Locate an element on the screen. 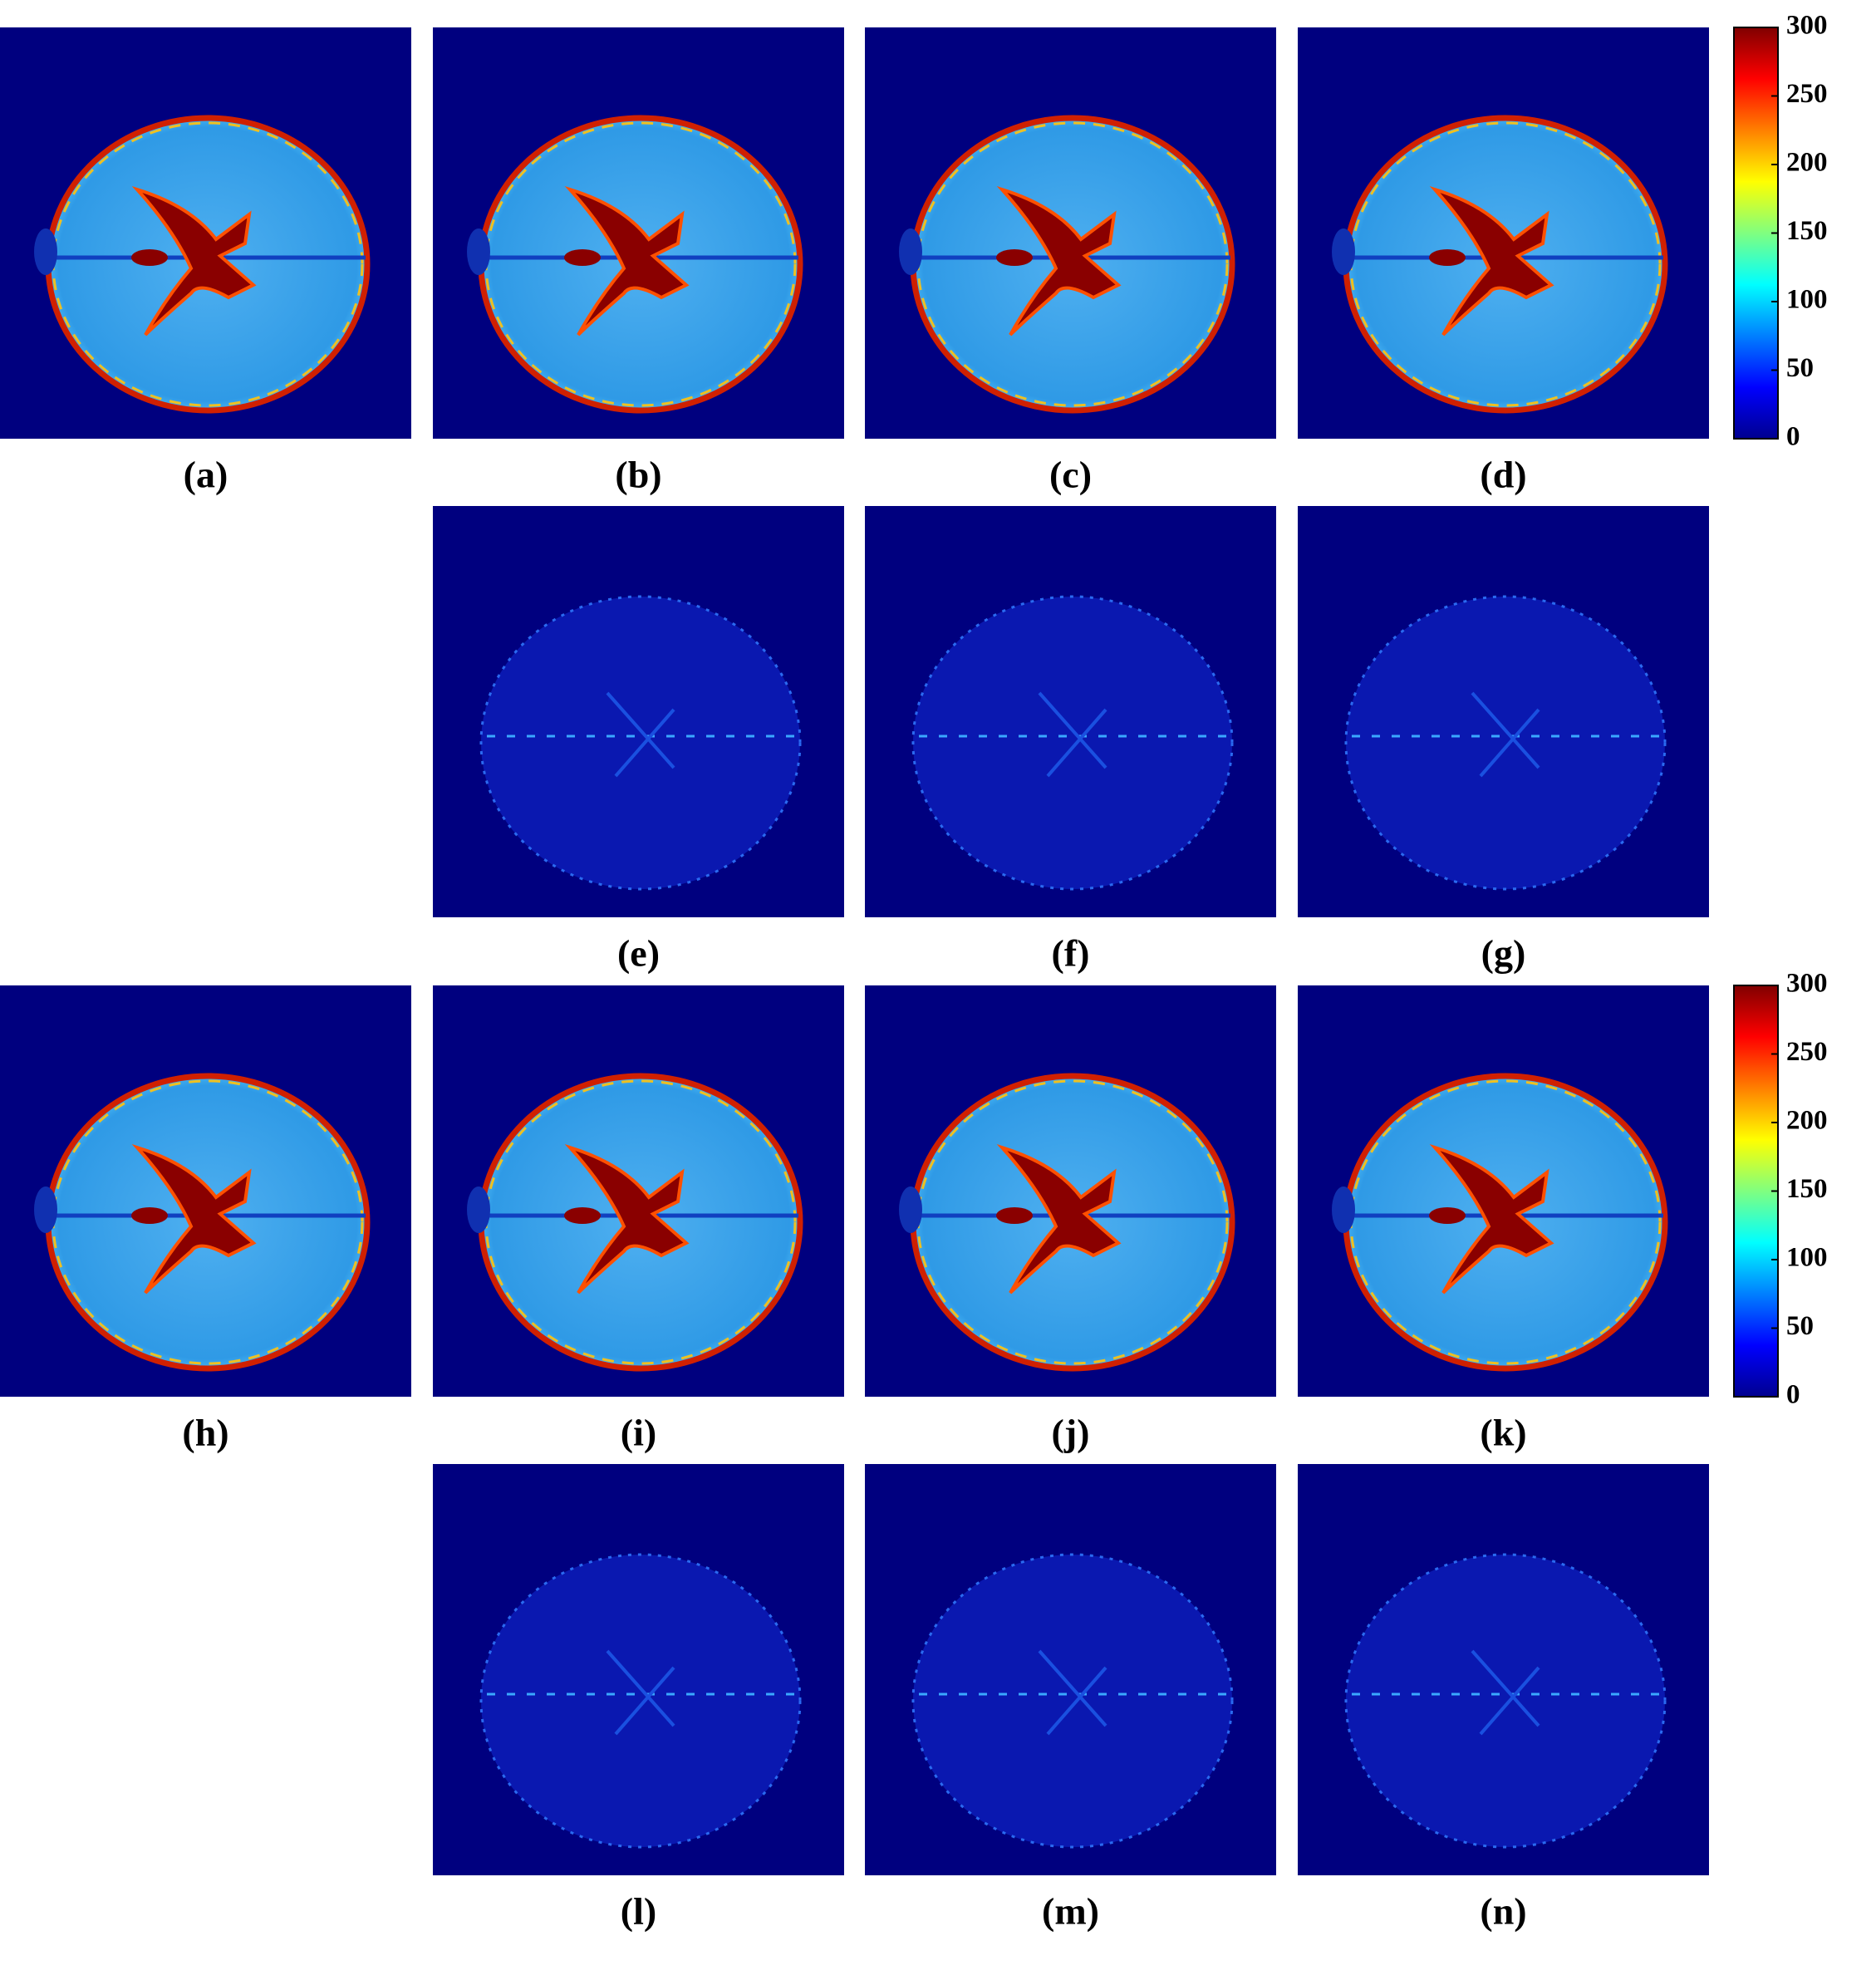 Image resolution: width=1876 pixels, height=1980 pixels. panel-label: (c) is located at coordinates (1070, 475).